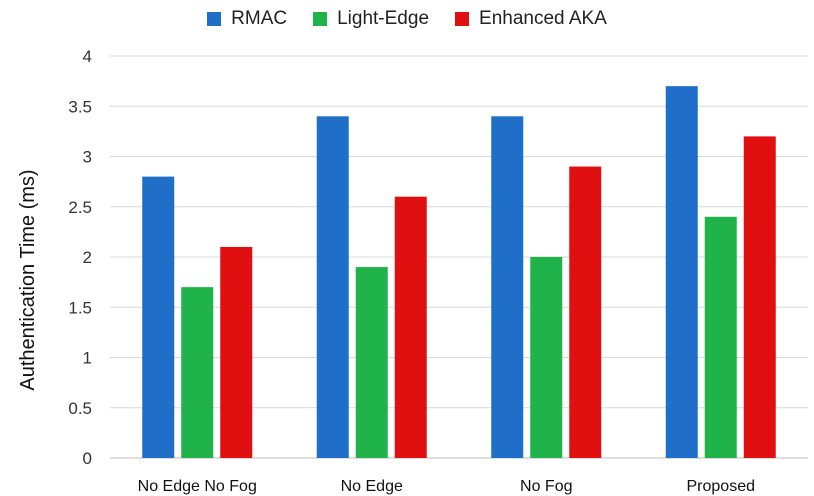 The width and height of the screenshot is (814, 496). I want to click on y-tick-label: 1, so click(87, 358).